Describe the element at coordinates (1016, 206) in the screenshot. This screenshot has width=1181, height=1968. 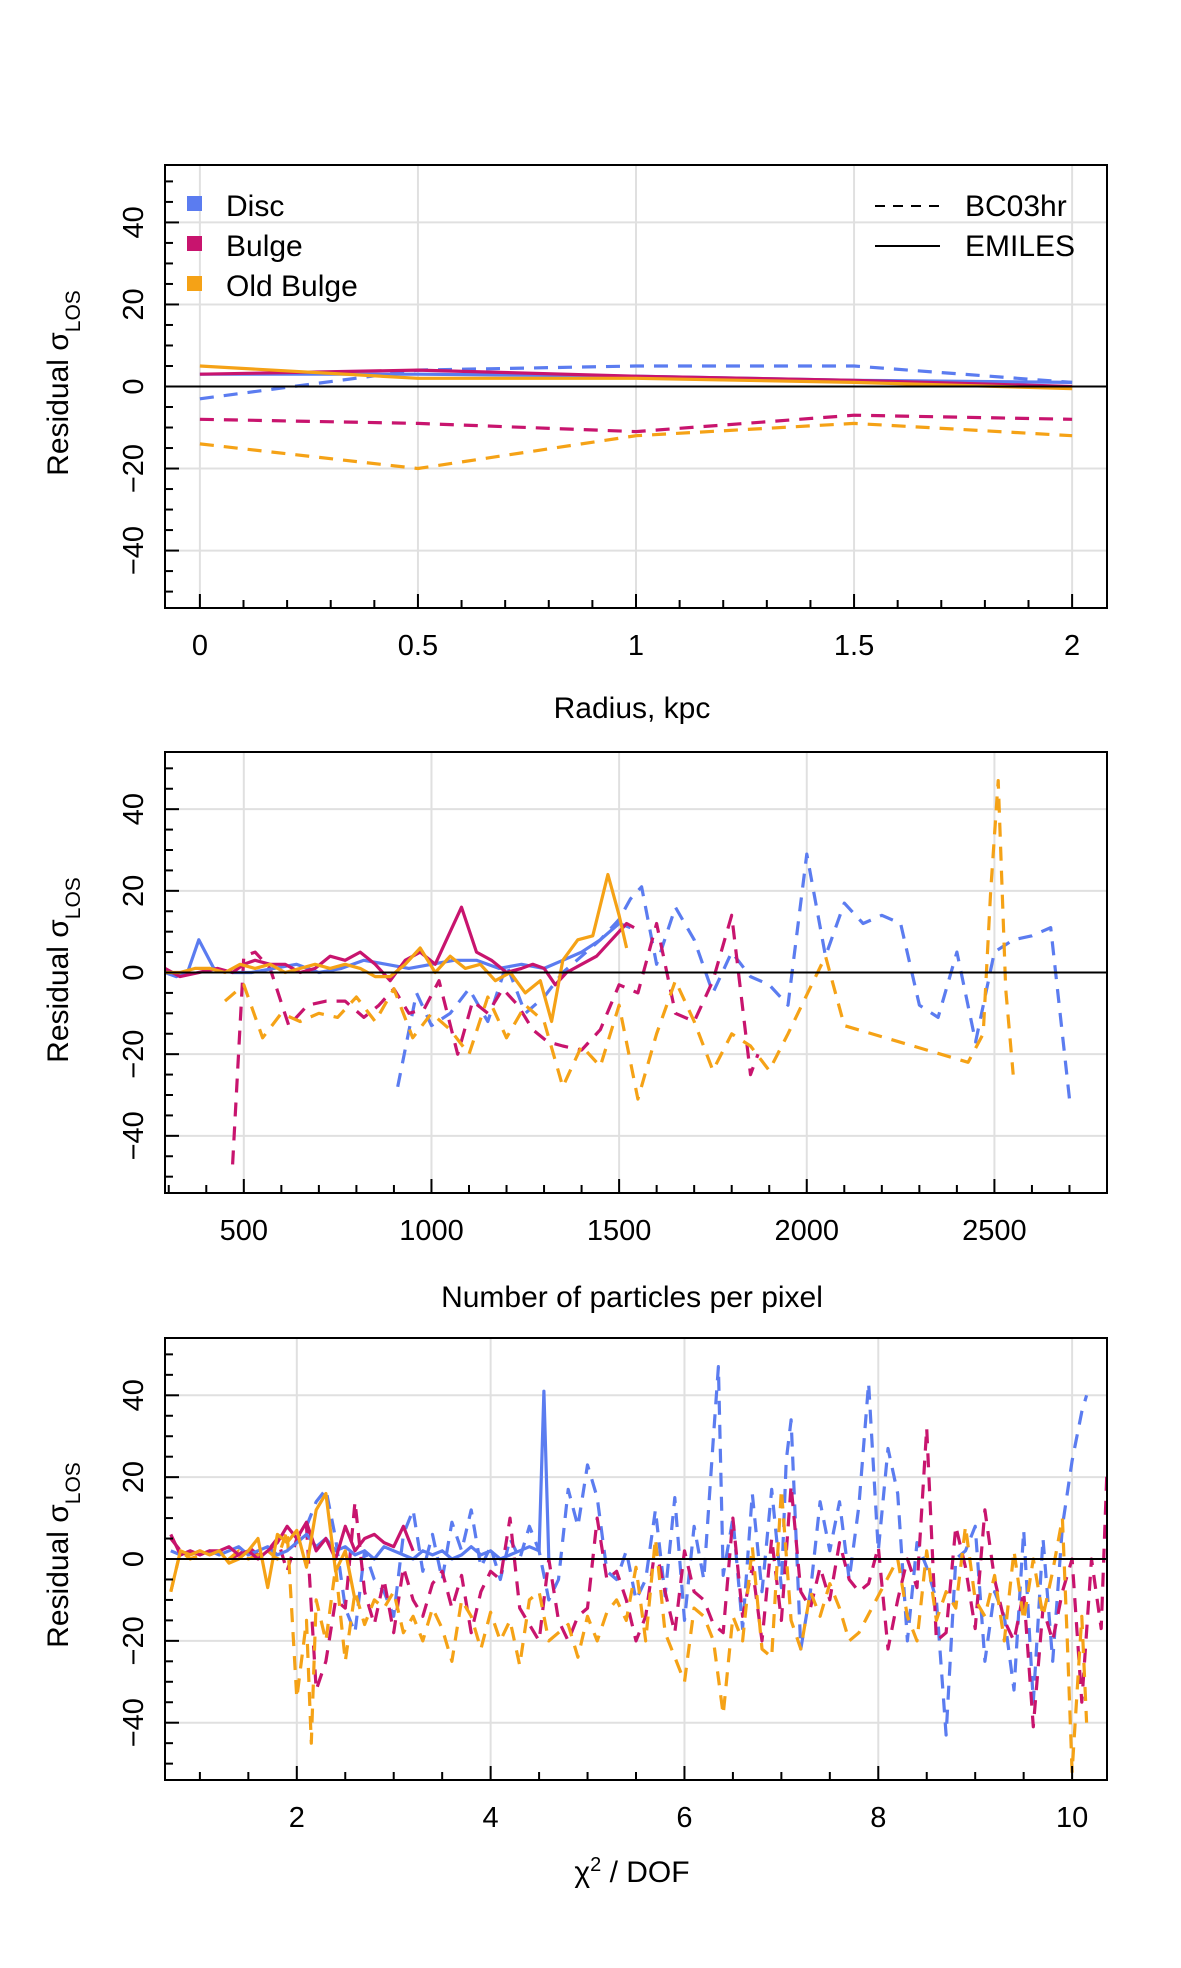
I see `legend-label-bc03hr: BC03hr` at that location.